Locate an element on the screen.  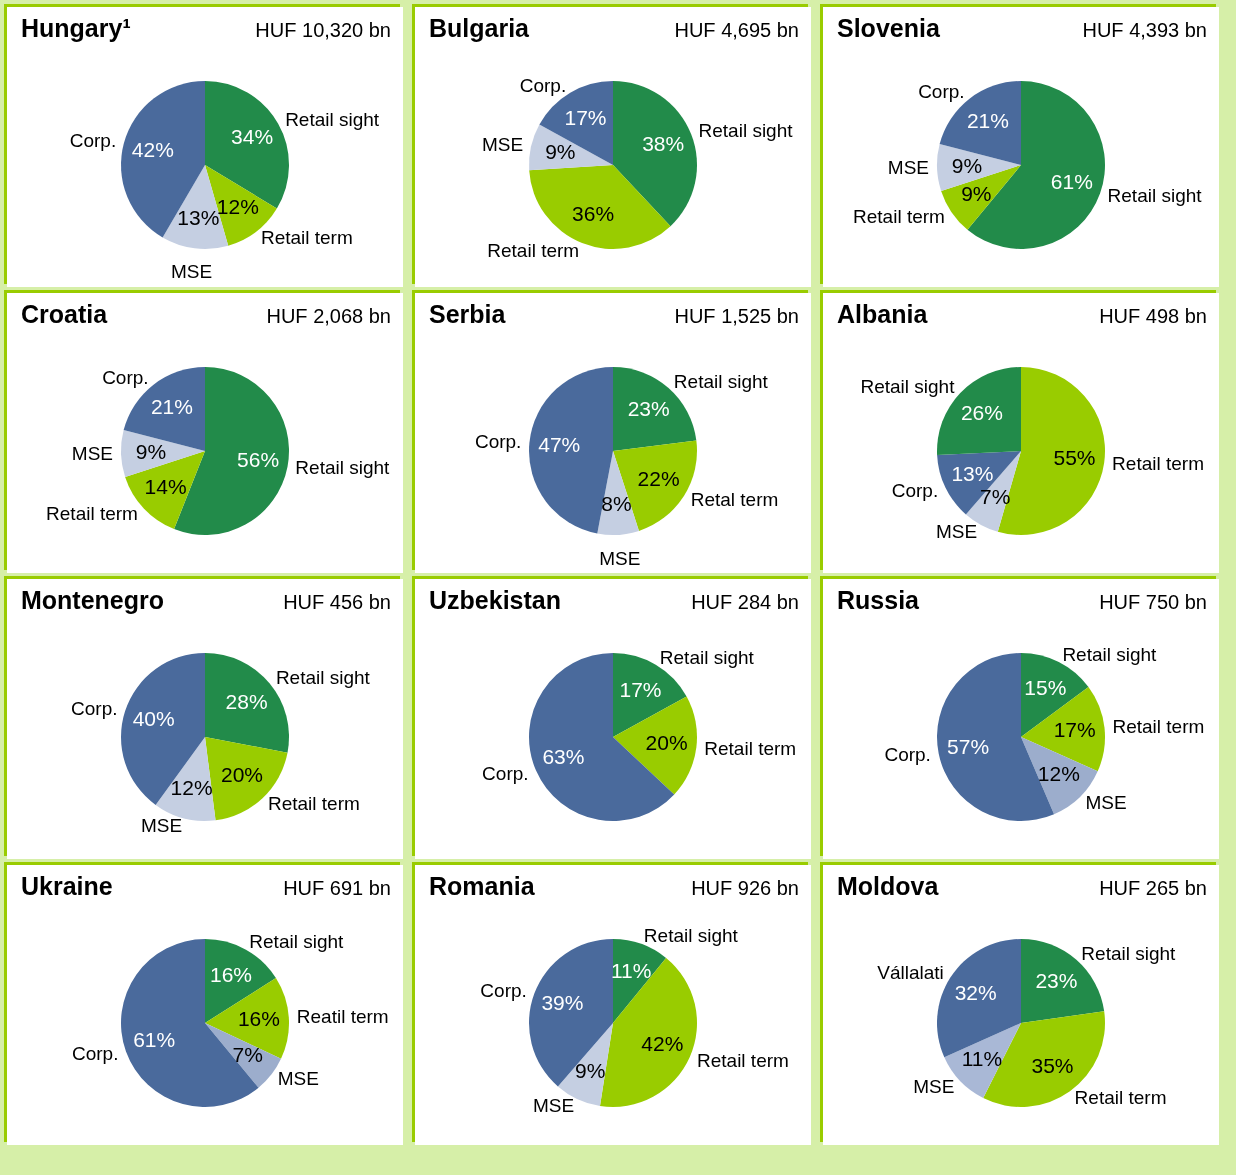
chart-subtitle: HUF 691 bn is located at coordinates (337, 888).